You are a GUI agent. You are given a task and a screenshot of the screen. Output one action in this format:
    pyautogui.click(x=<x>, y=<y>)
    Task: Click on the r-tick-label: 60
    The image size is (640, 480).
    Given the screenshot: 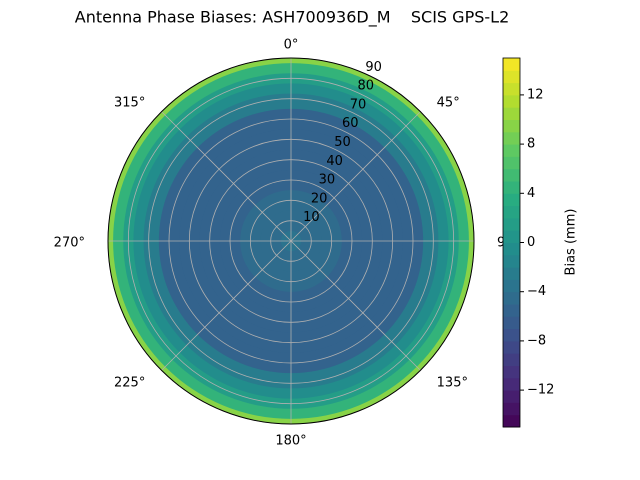 What is the action you would take?
    pyautogui.click(x=350, y=123)
    